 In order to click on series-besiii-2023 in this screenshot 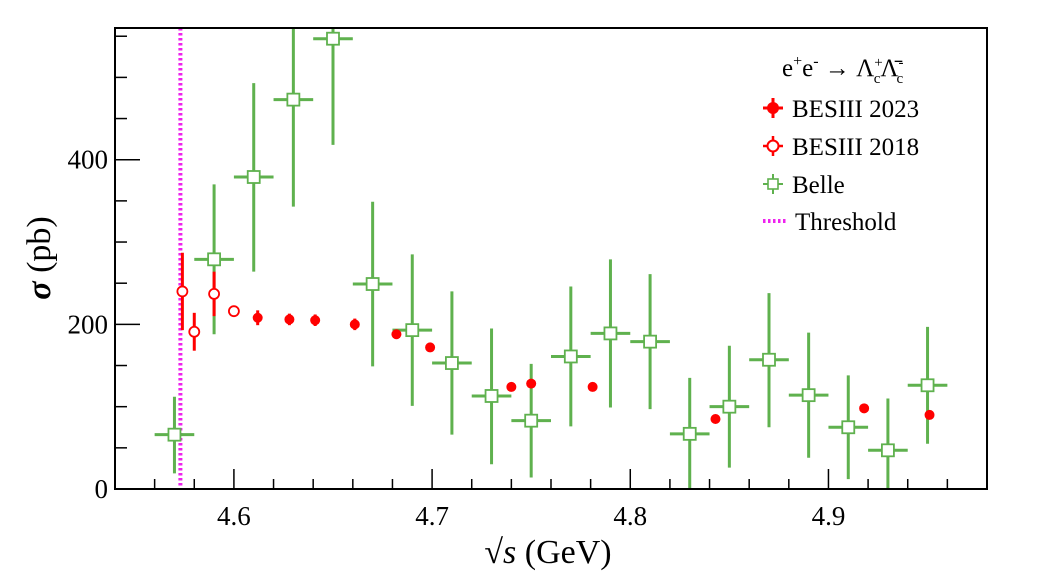, I will do `click(593, 367)`.